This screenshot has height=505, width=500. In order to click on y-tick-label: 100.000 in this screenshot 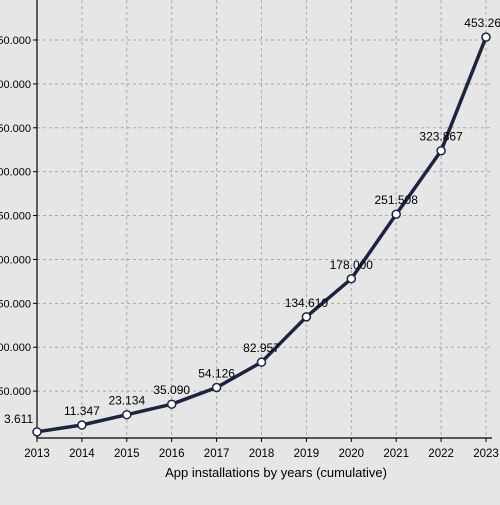, I will do `click(15, 348)`.